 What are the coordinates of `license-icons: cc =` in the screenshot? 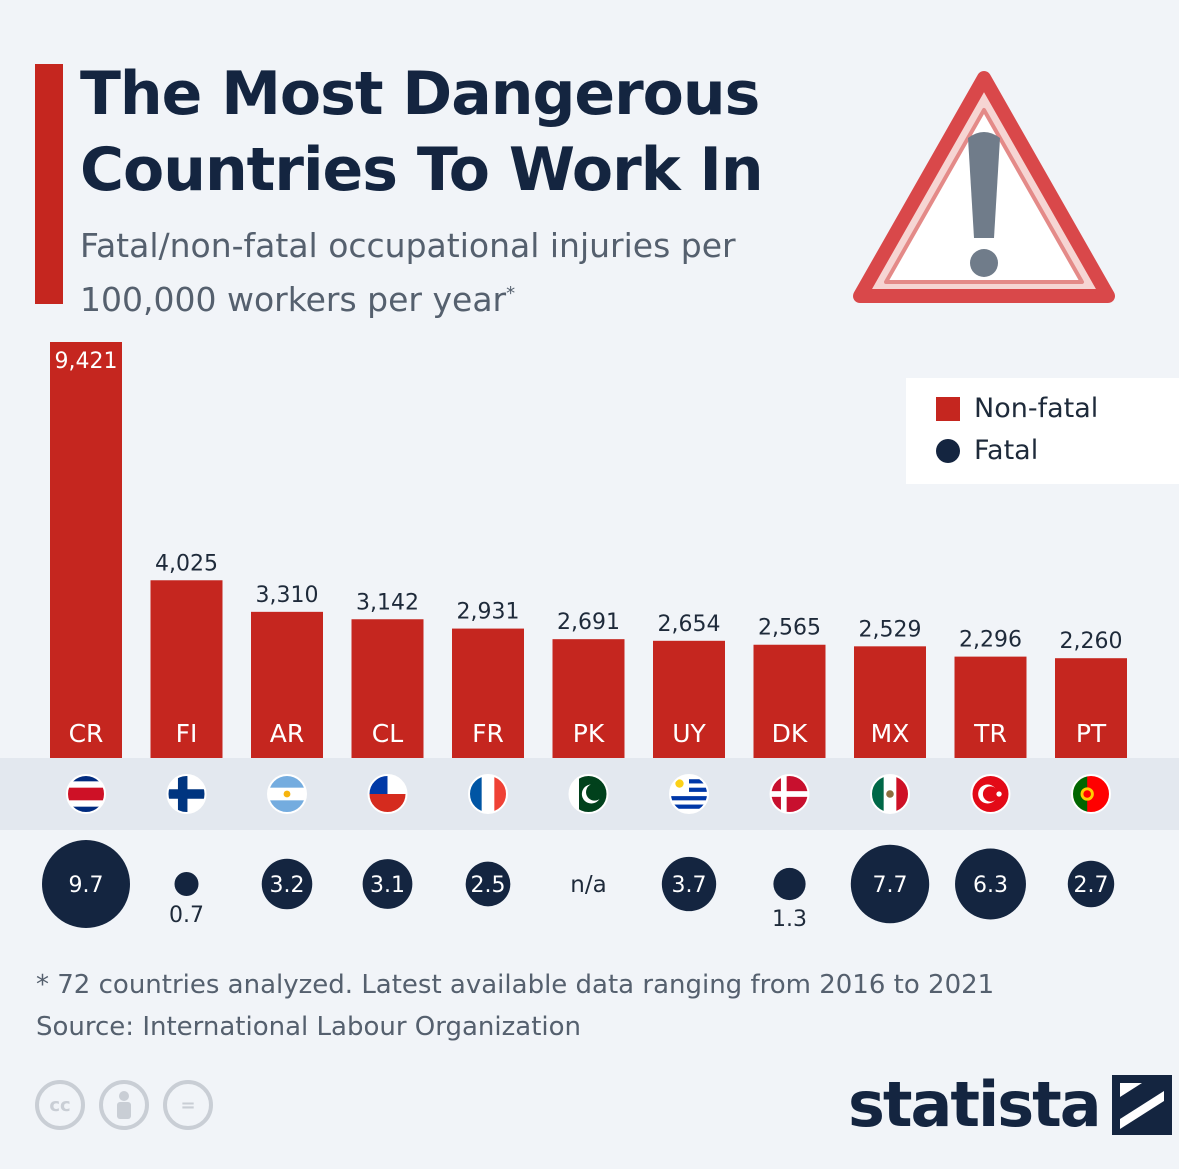 It's located at (124, 1105).